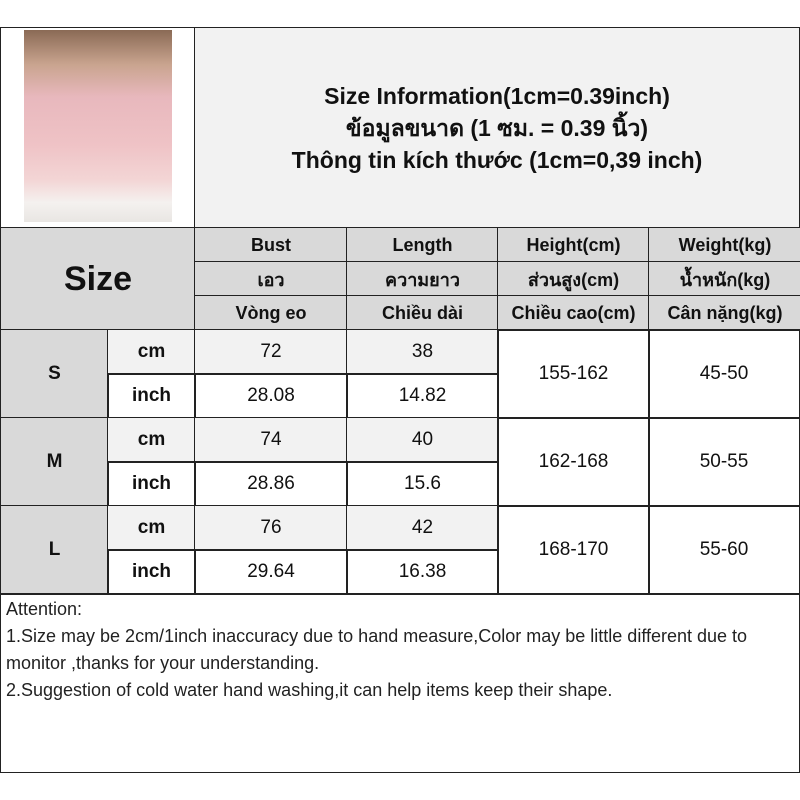 This screenshot has height=800, width=800. I want to click on bust-cm: 74, so click(271, 440).